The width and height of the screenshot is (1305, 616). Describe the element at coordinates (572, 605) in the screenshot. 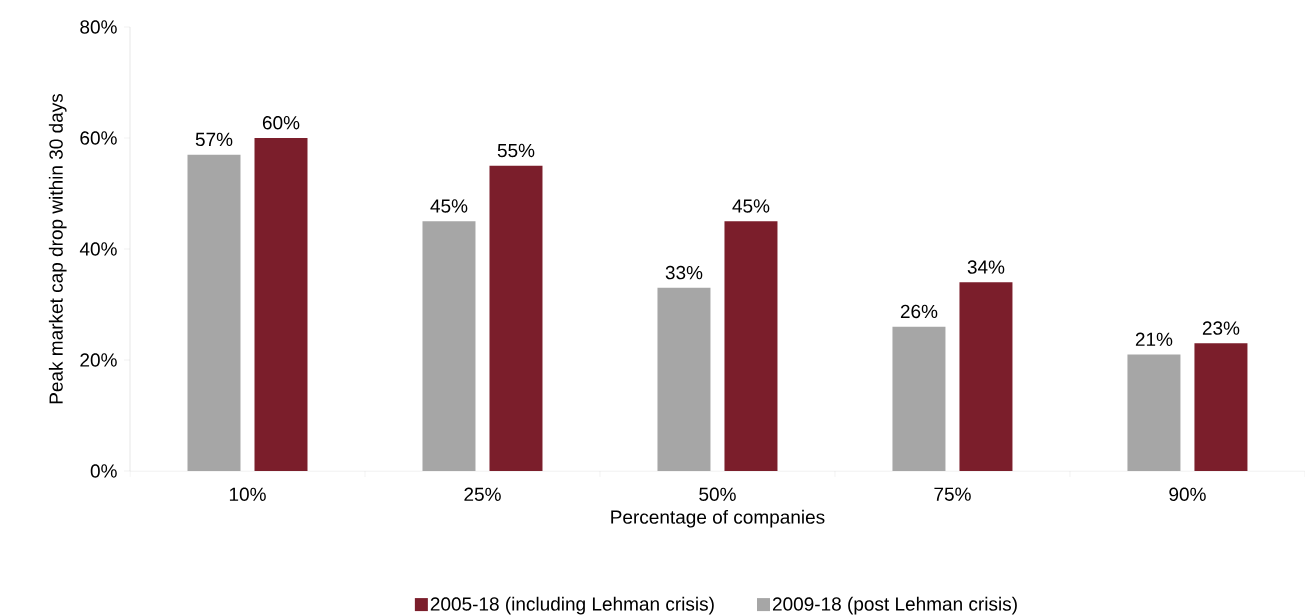

I see `legend-label: 2005-18 (including Lehman crisis)` at that location.